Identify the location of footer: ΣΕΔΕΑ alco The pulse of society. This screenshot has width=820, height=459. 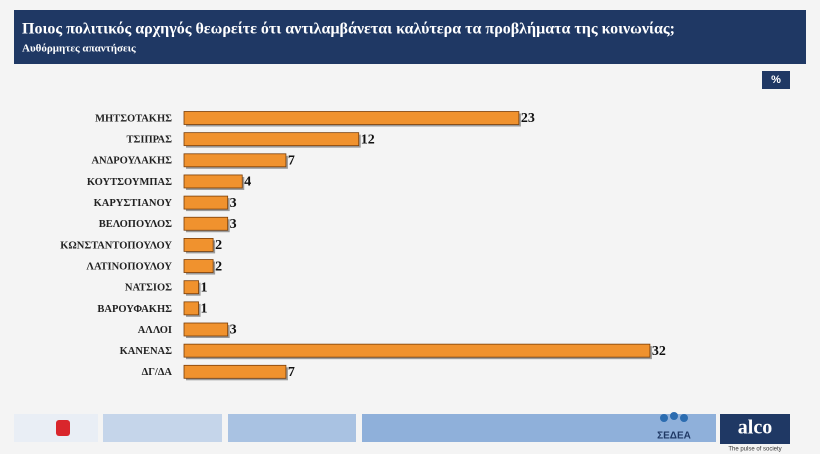
(402, 432).